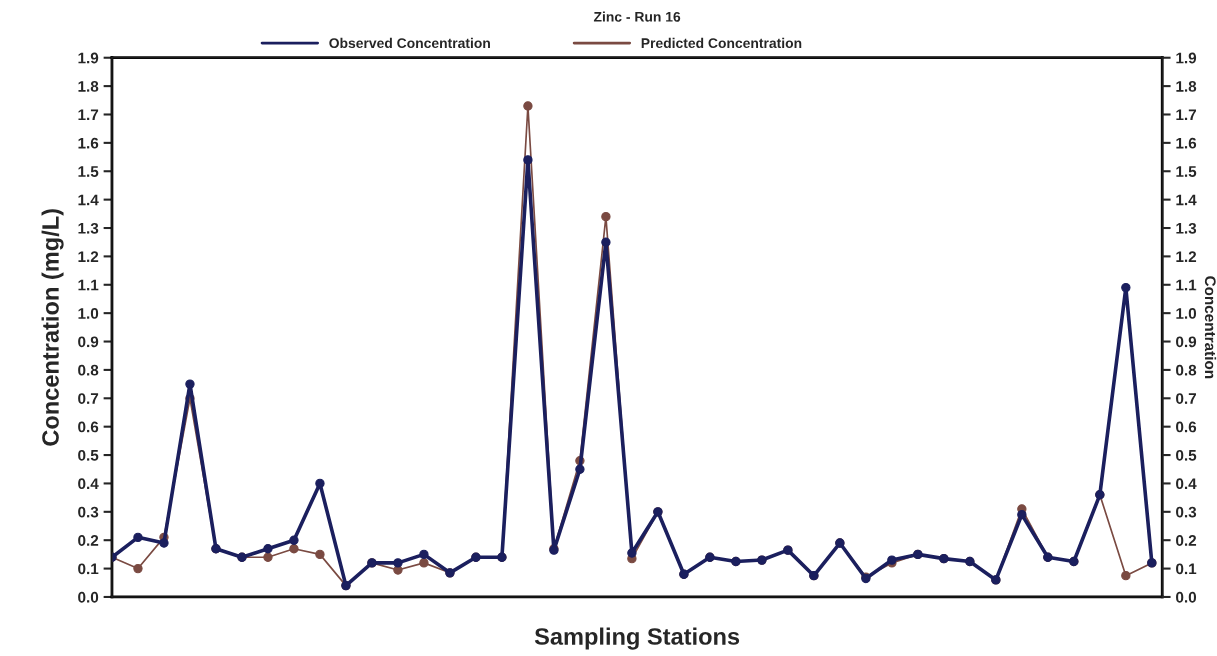 The height and width of the screenshot is (656, 1217). What do you see at coordinates (1186, 200) in the screenshot?
I see `y2-tick-label: 1.4` at bounding box center [1186, 200].